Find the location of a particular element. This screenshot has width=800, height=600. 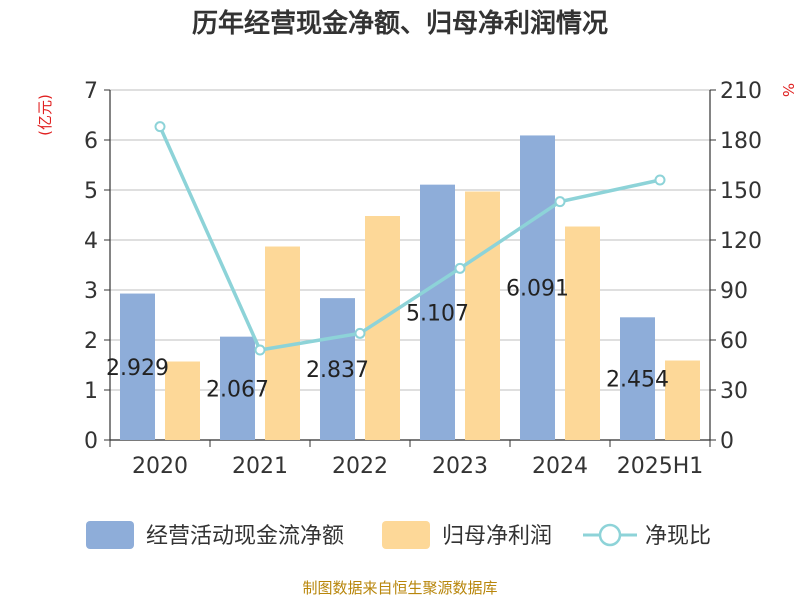

bar-data-label: 2.929 is located at coordinates (137, 368).